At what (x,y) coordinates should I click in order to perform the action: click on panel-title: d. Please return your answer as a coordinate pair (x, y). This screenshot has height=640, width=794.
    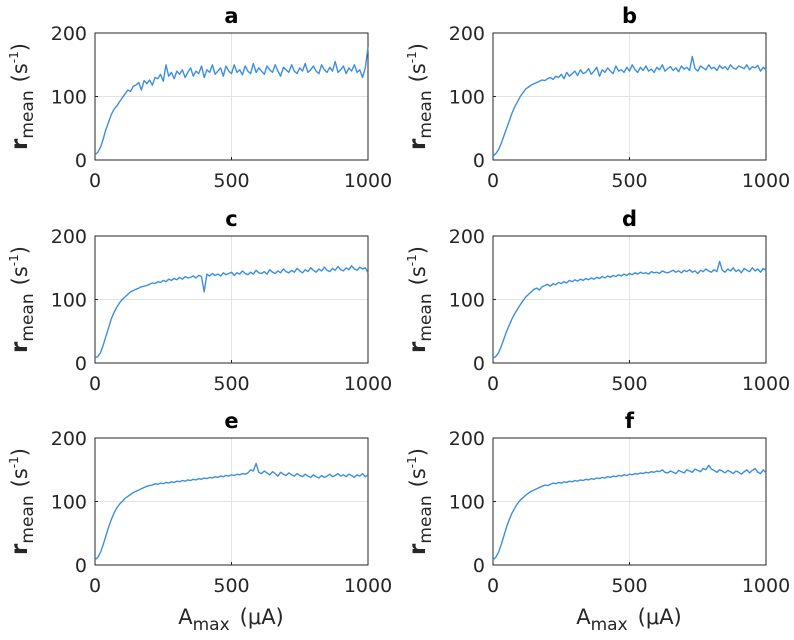
    Looking at the image, I should click on (629, 219).